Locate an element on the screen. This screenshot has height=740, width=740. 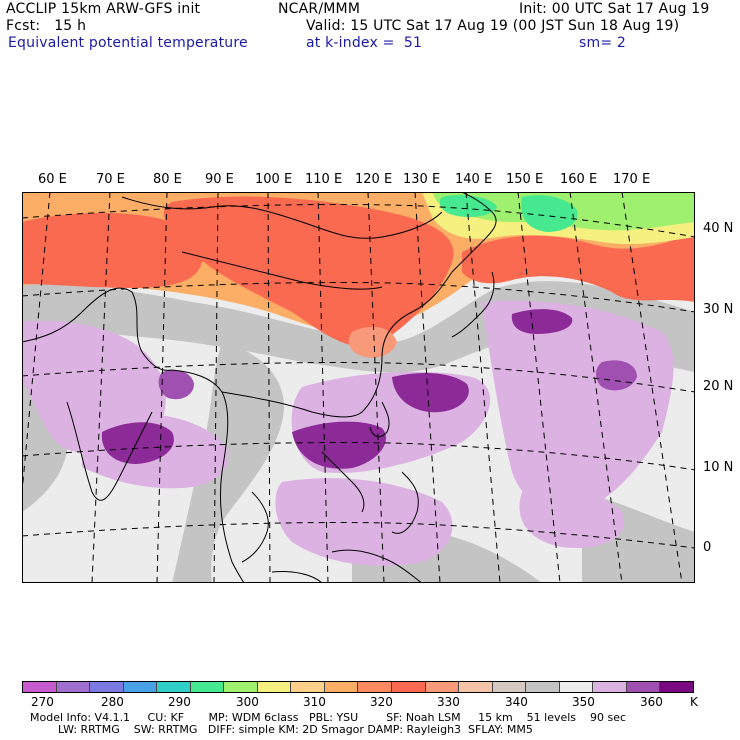
lon-label: 70 E is located at coordinates (110, 179).